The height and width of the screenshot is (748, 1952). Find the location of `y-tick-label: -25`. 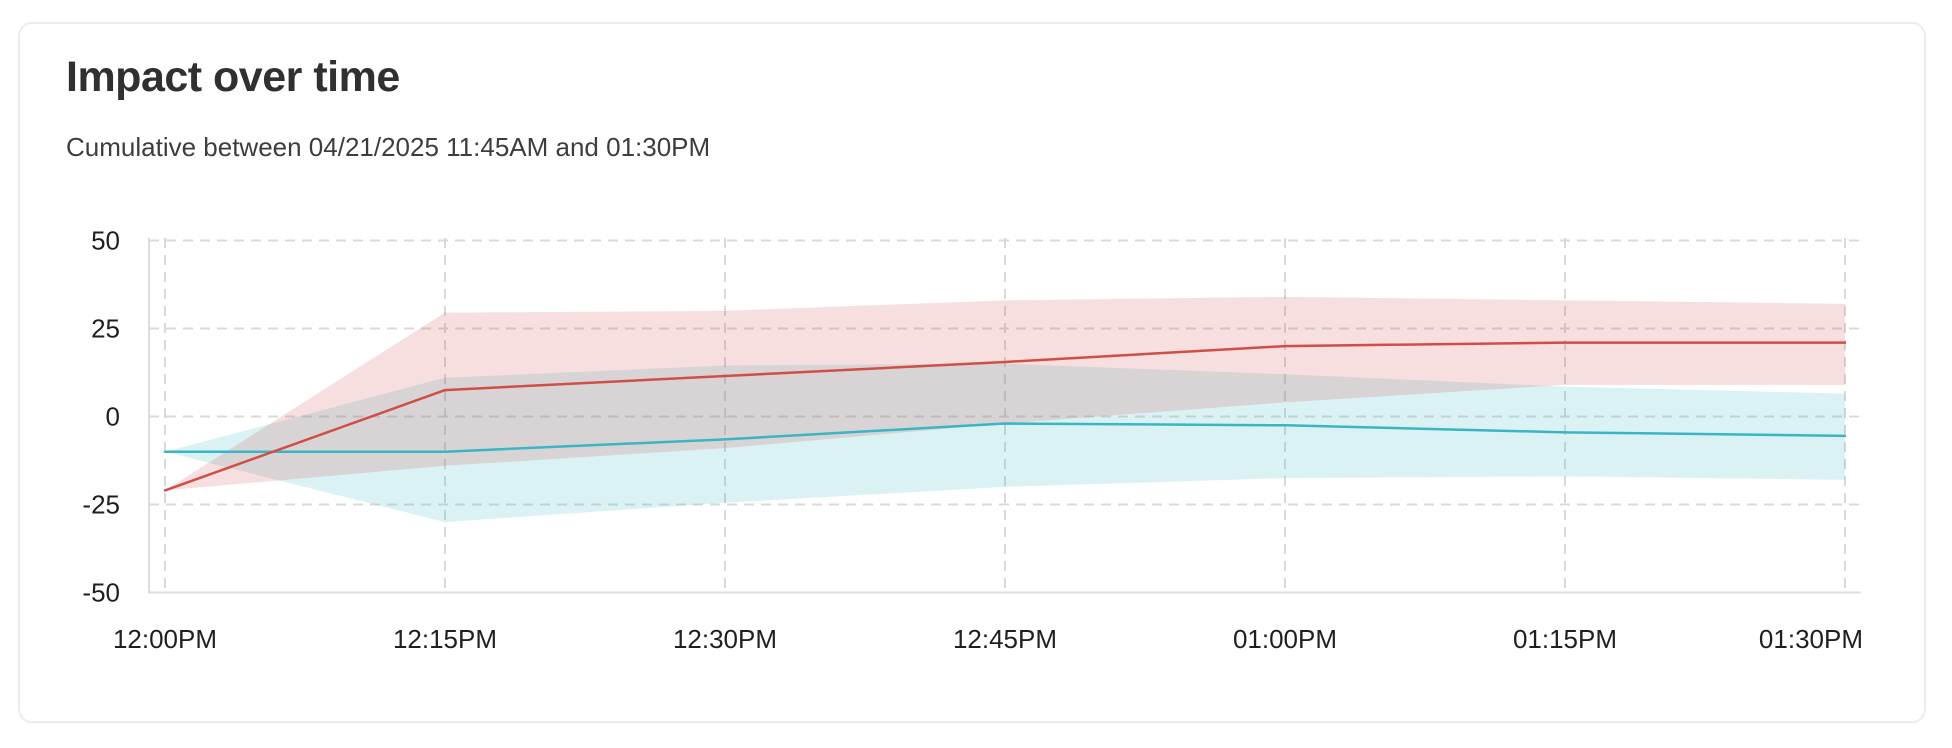

y-tick-label: -25 is located at coordinates (101, 505).